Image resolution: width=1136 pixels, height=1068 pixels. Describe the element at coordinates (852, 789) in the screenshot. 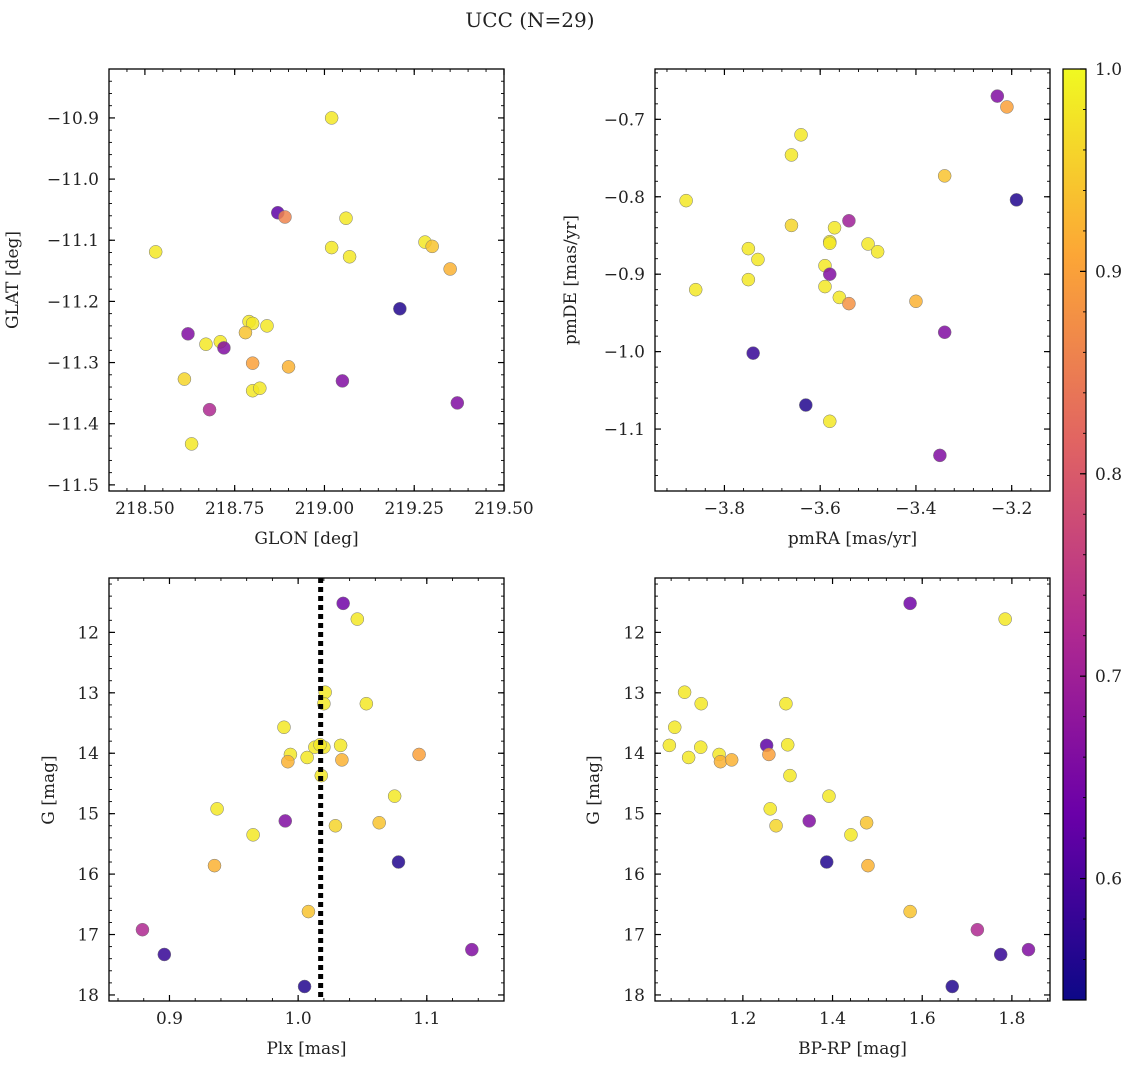

I see `cmd-axes-frame` at that location.